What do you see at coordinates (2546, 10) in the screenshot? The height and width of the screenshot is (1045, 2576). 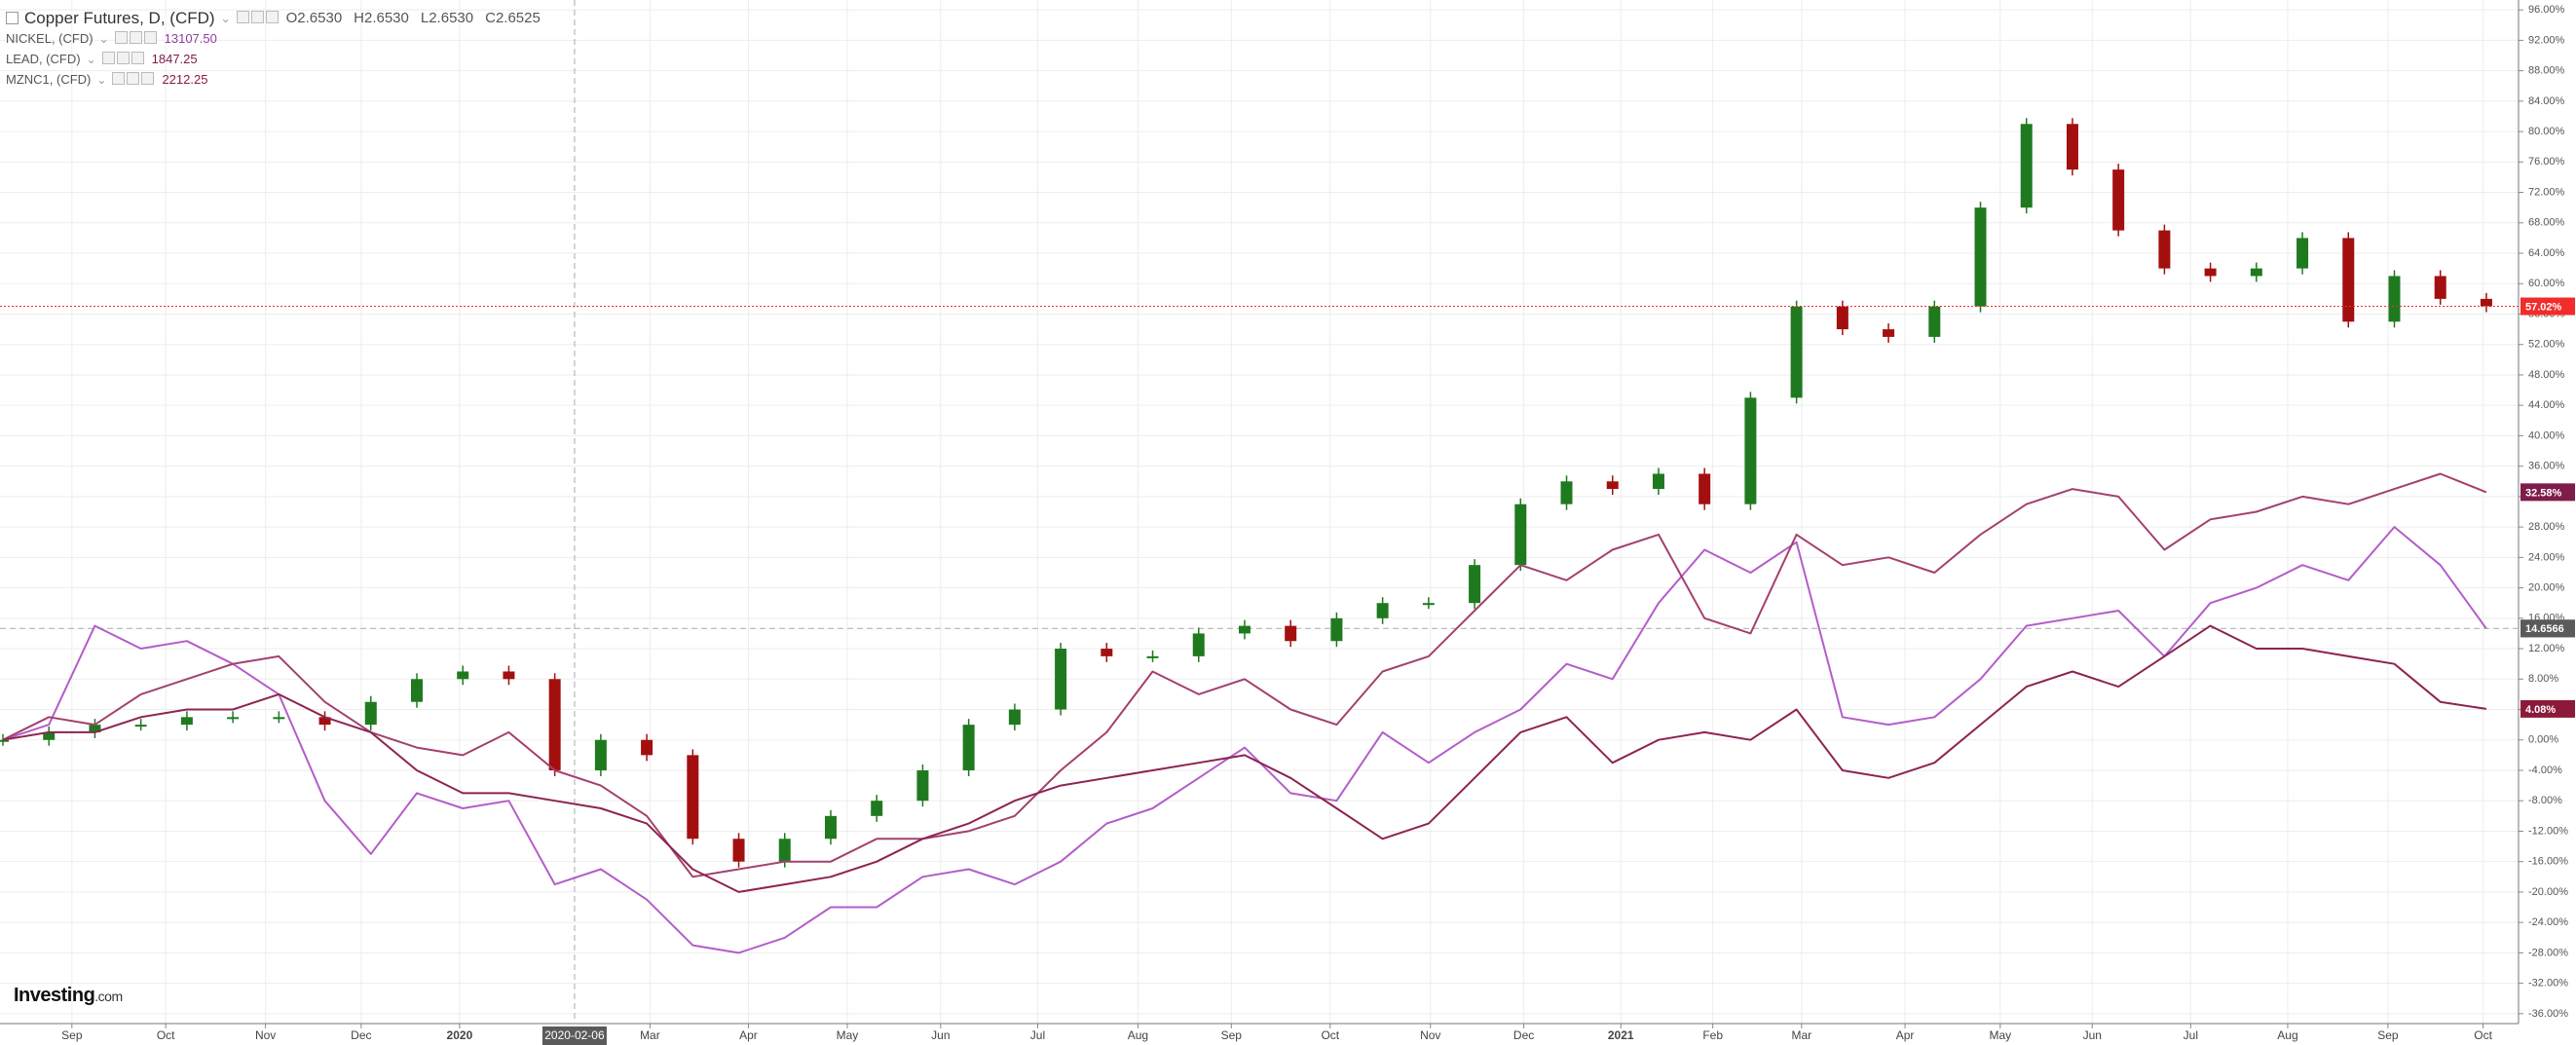 I see `y-tick-label: 96.00%` at bounding box center [2546, 10].